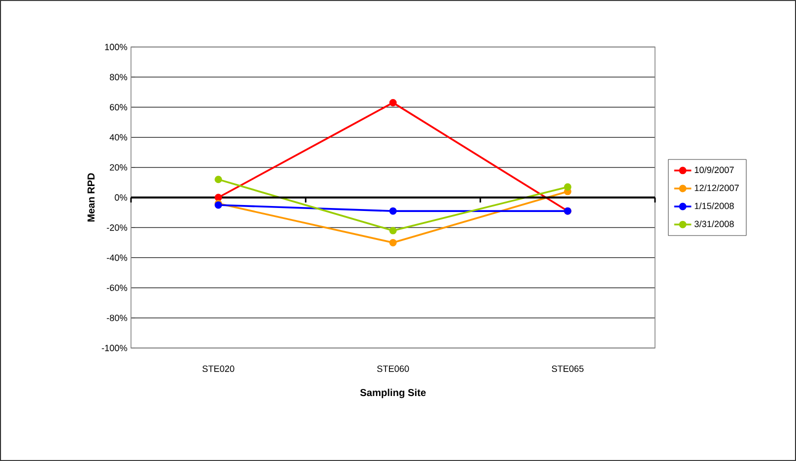 The image size is (796, 461). What do you see at coordinates (116, 47) in the screenshot?
I see `y-tick-label: 100%` at bounding box center [116, 47].